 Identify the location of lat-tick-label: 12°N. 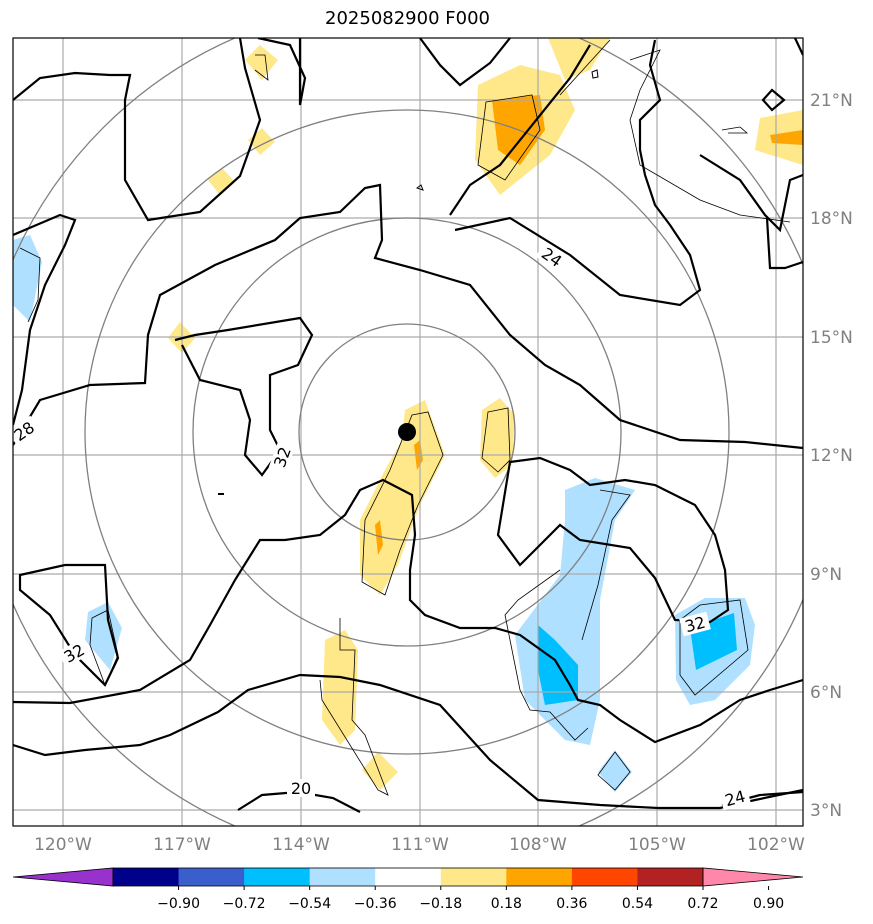
(831, 456).